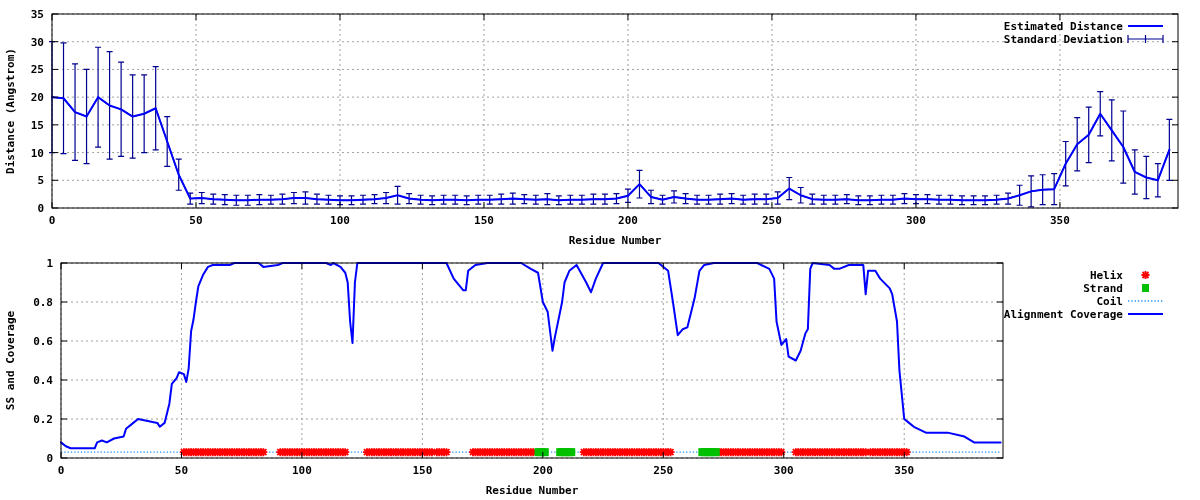  Describe the element at coordinates (50, 263) in the screenshot. I see `y-tick-label: 1` at that location.